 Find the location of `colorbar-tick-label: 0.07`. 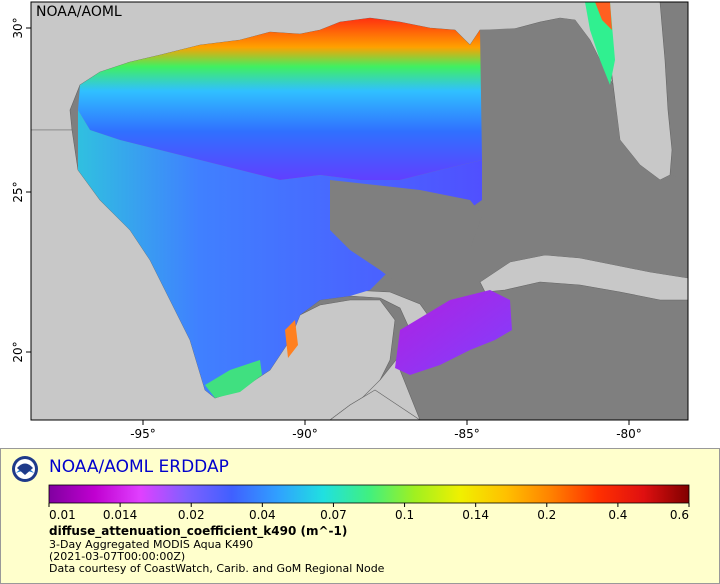

colorbar-tick-label: 0.07 is located at coordinates (333, 515).